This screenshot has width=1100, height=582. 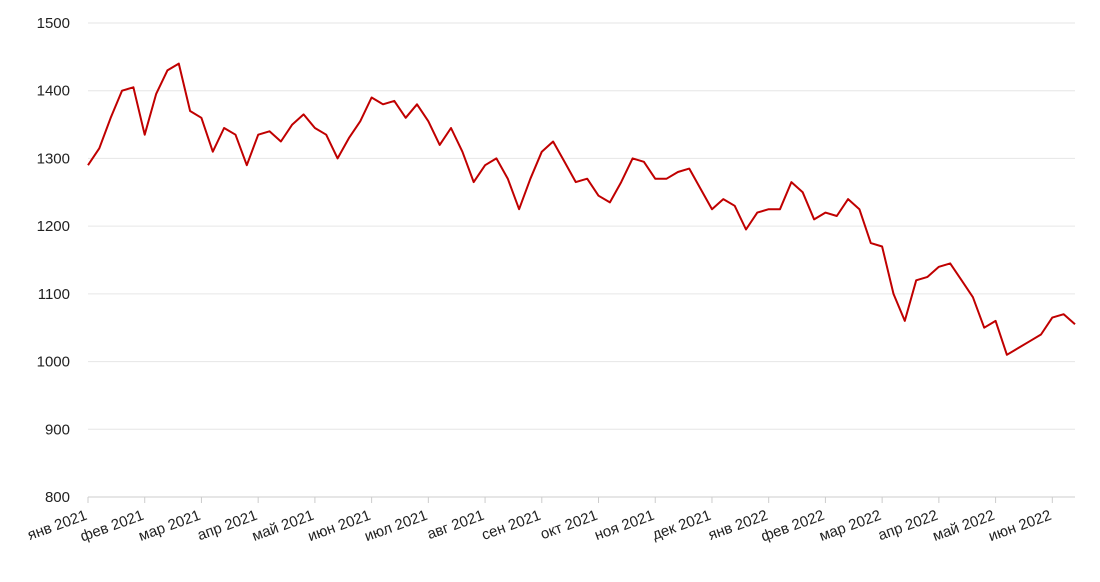 I want to click on x-tick-label: июн 2022, so click(x=1019, y=526).